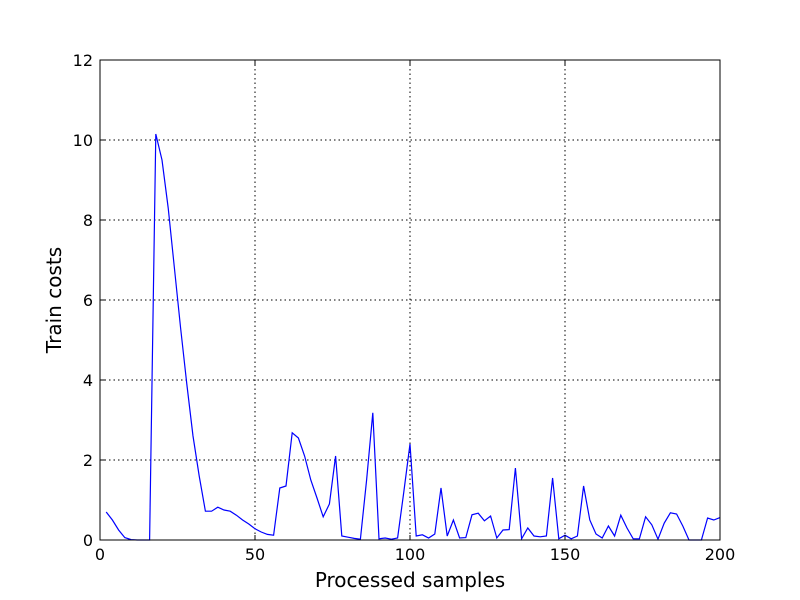  What do you see at coordinates (83, 60) in the screenshot?
I see `y-tick-label: 12` at bounding box center [83, 60].